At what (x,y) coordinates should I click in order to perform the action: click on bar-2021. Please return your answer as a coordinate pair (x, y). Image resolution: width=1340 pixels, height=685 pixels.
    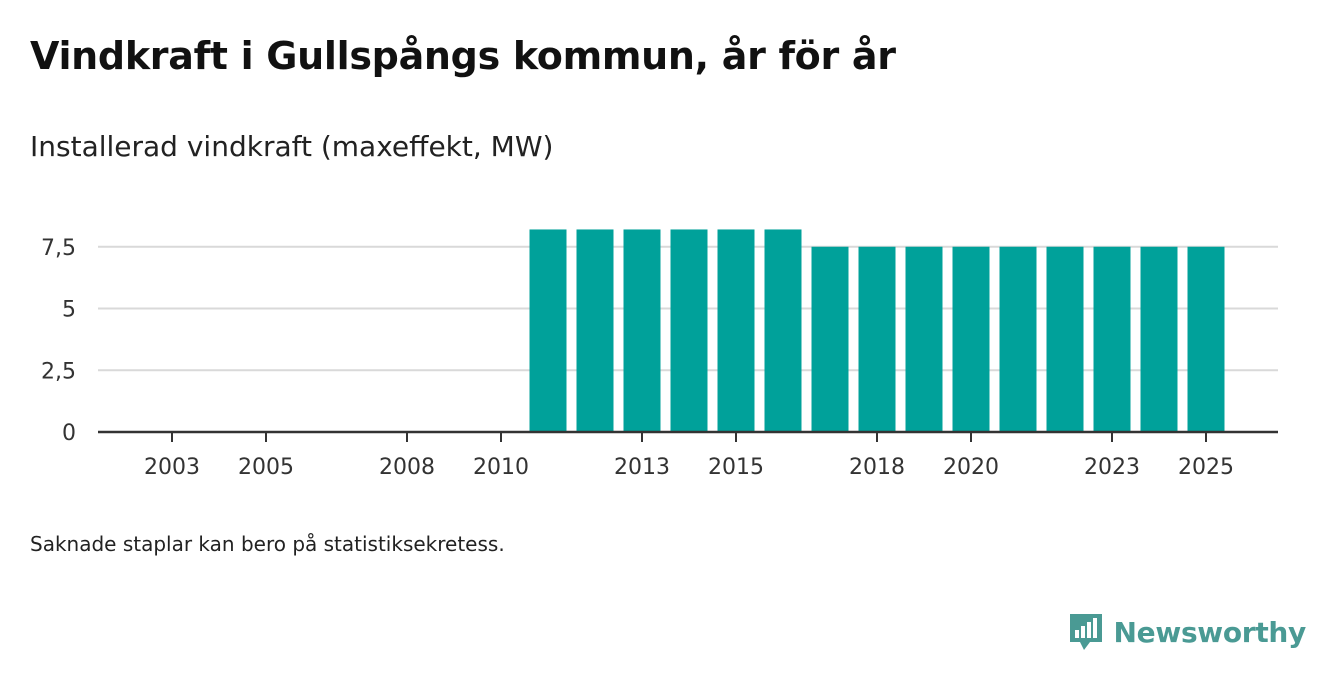
    Looking at the image, I should click on (1018, 339).